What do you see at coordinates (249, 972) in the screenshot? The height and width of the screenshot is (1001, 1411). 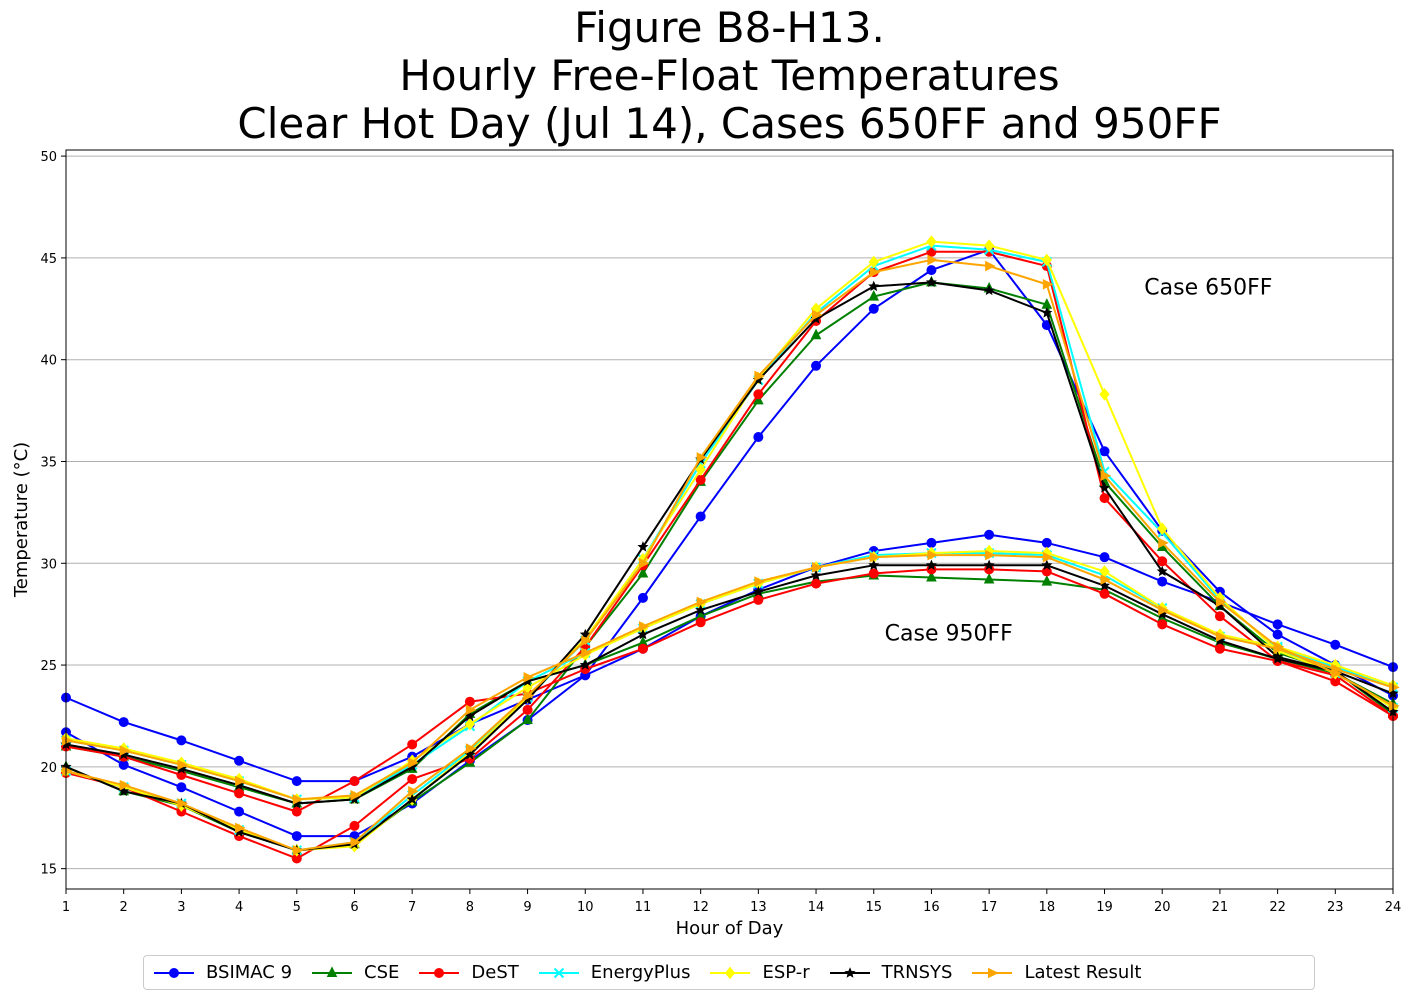 I see `legend-label-bsimac: BSIMAC 9` at bounding box center [249, 972].